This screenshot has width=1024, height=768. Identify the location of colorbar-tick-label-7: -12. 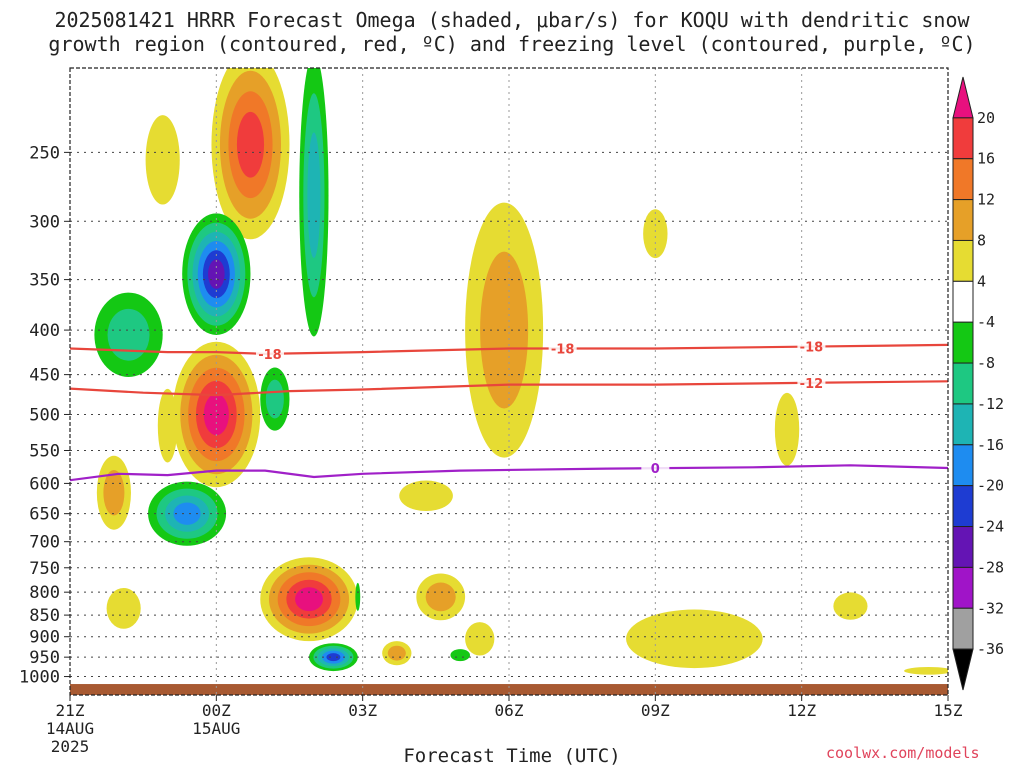
(990, 404).